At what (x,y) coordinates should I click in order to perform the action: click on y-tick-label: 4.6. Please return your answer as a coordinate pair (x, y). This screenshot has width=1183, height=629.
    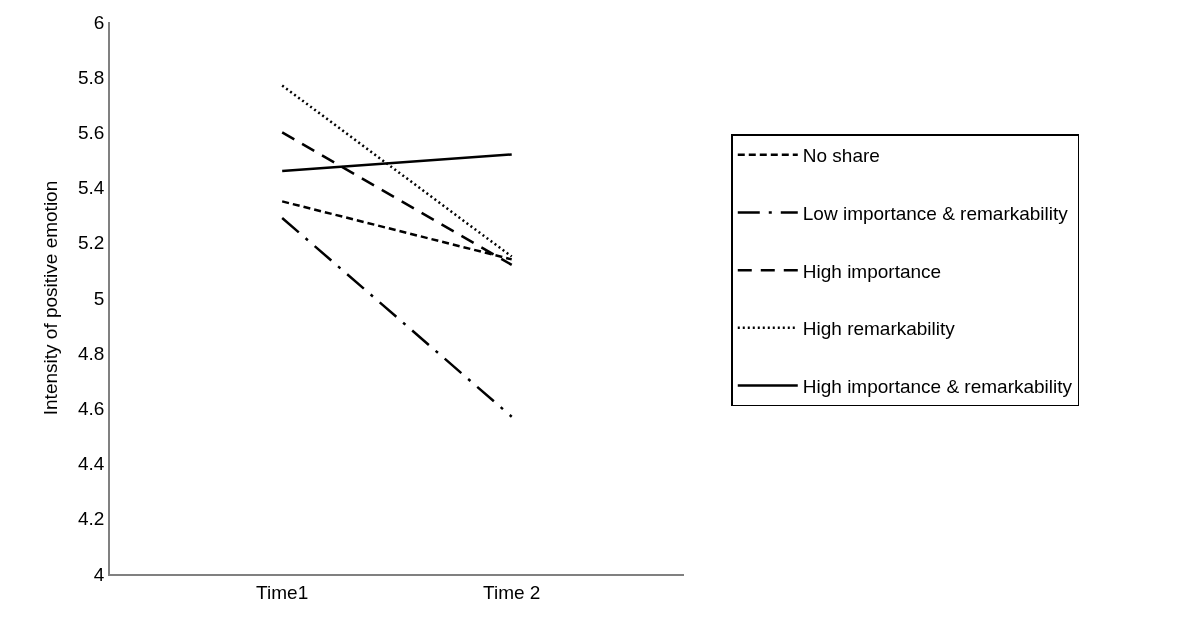
    Looking at the image, I should click on (91, 409).